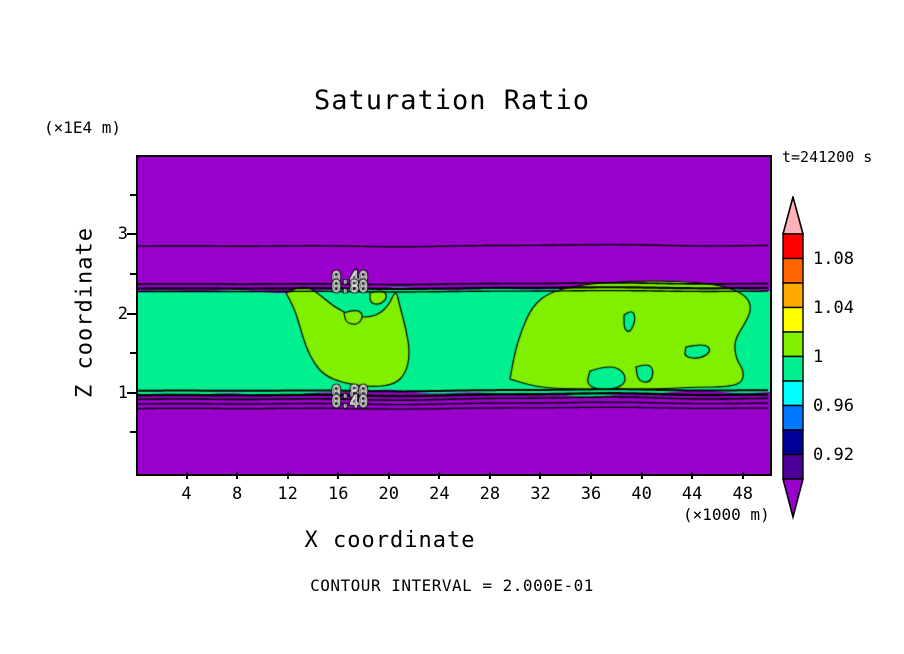 This screenshot has width=904, height=654. I want to click on x-tick-label: 28, so click(490, 494).